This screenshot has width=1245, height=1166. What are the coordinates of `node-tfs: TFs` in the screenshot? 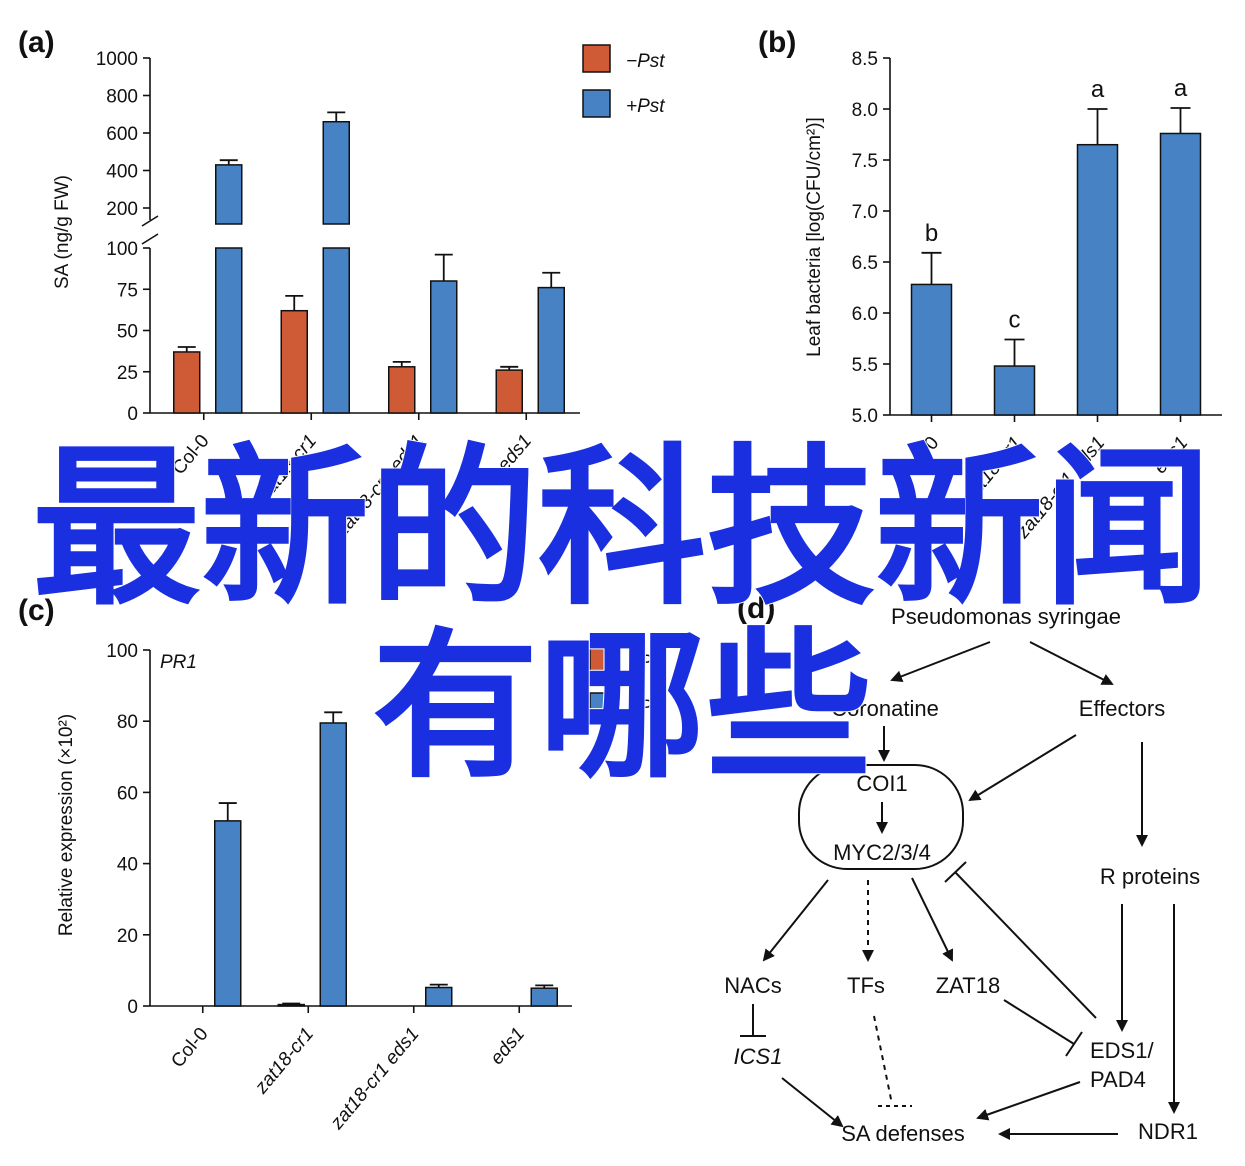 It's located at (866, 985).